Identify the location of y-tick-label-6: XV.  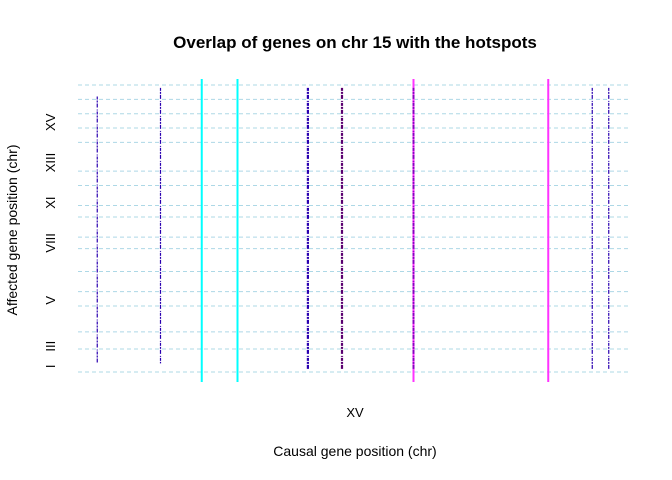
(50, 122).